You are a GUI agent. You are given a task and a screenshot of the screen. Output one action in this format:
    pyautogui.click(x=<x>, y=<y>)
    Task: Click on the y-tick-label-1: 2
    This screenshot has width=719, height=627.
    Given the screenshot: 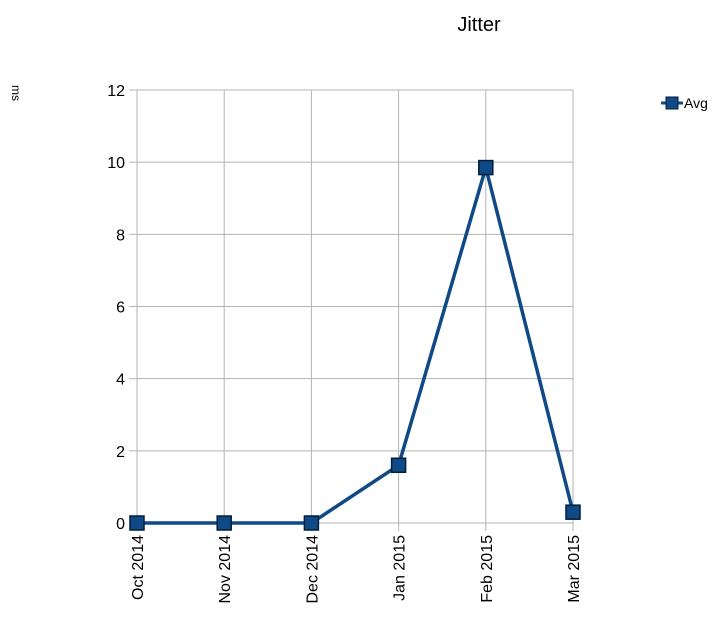 What is the action you would take?
    pyautogui.click(x=120, y=452)
    